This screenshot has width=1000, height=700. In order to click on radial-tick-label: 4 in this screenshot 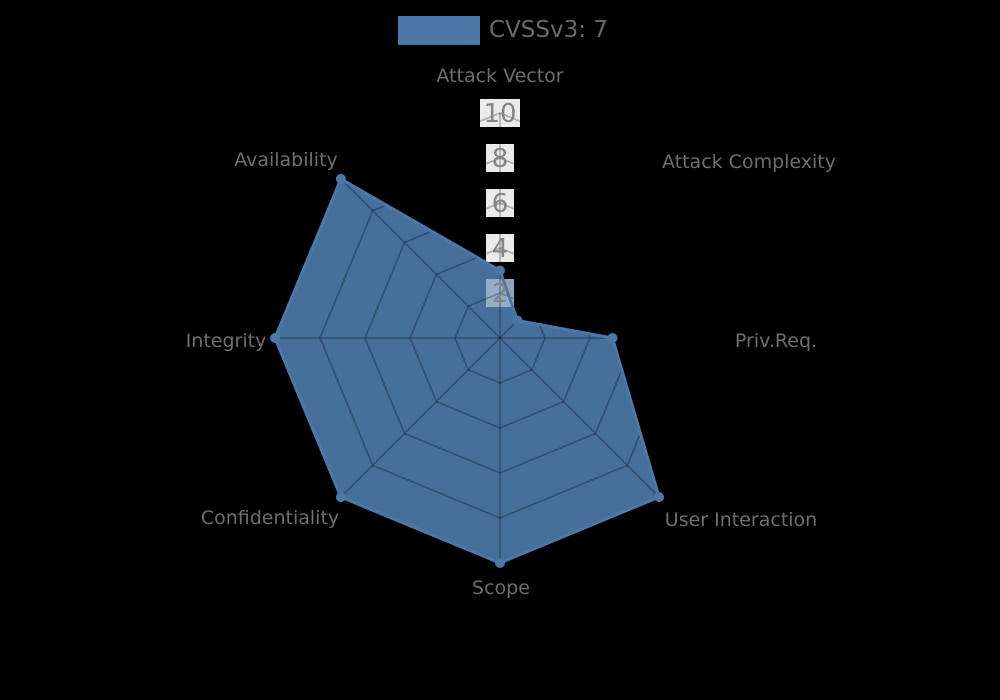, I will do `click(500, 249)`.